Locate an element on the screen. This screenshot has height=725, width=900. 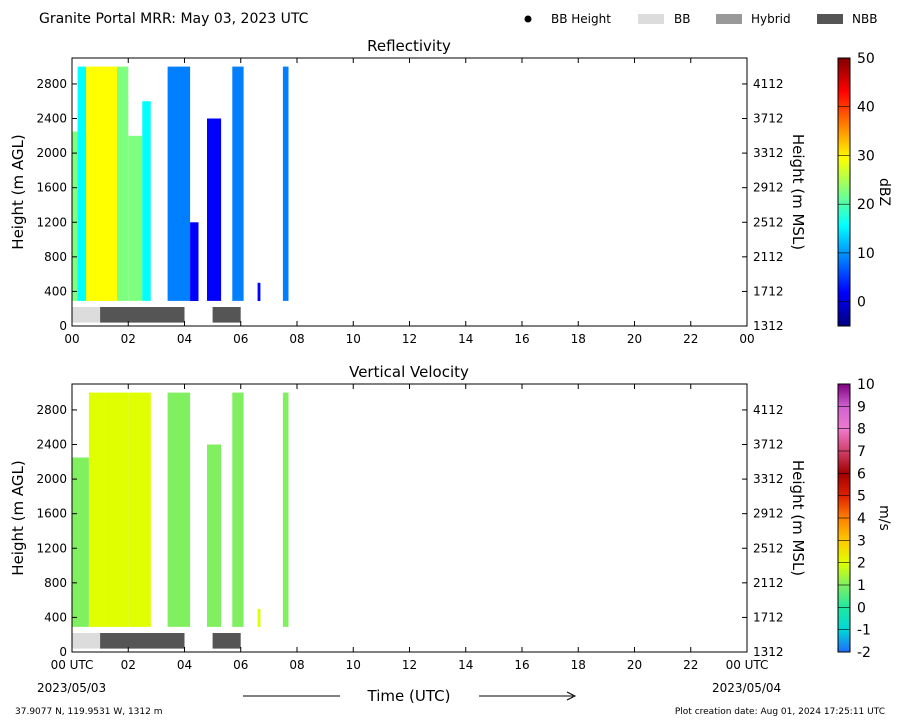
reflectivity-y-right-tick-label: 1312 is located at coordinates (768, 326).